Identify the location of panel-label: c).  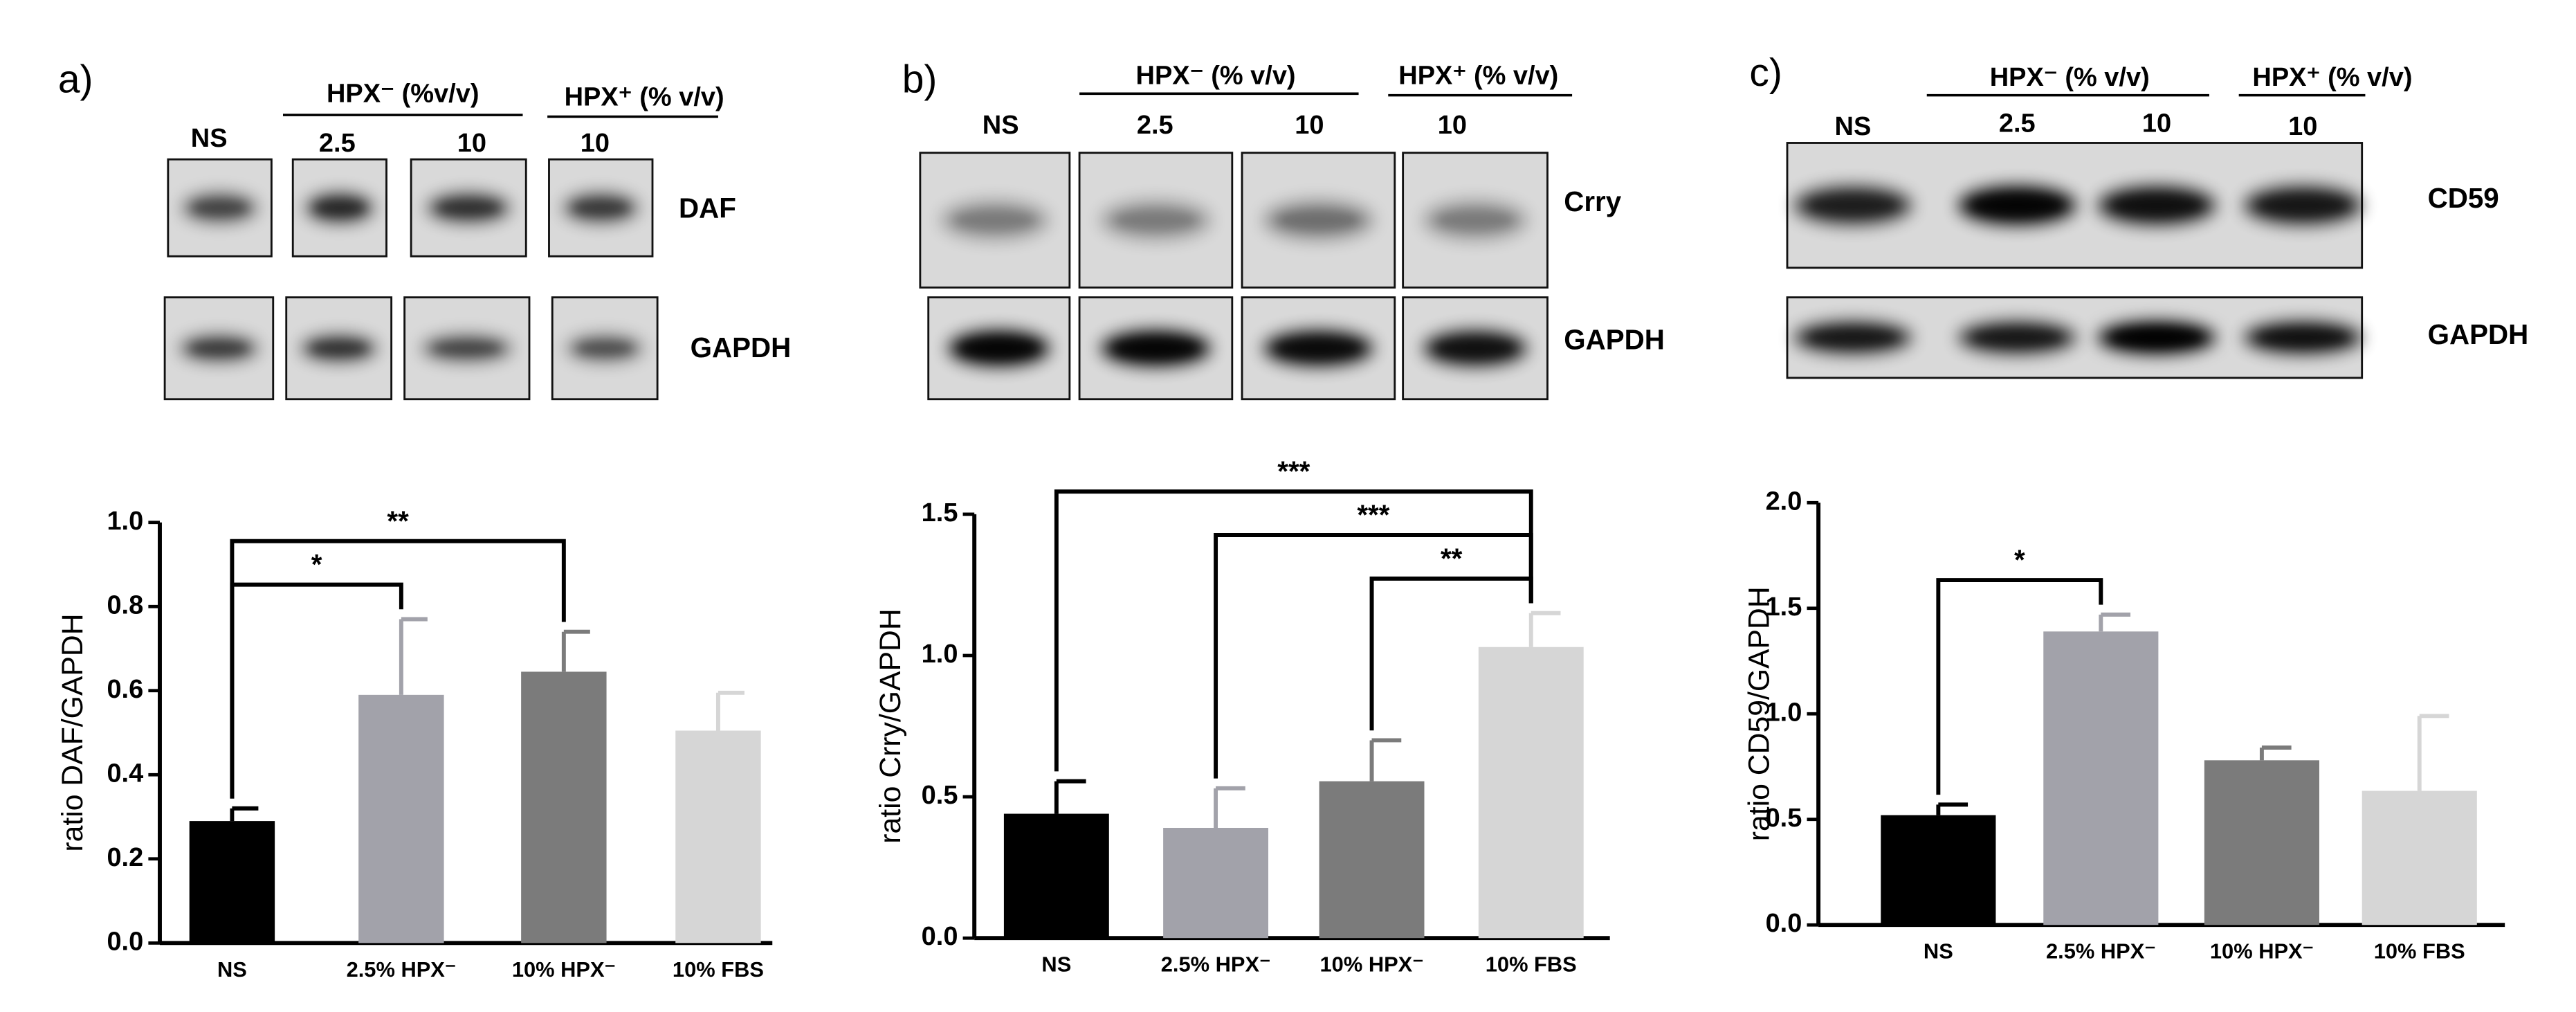
(1765, 73).